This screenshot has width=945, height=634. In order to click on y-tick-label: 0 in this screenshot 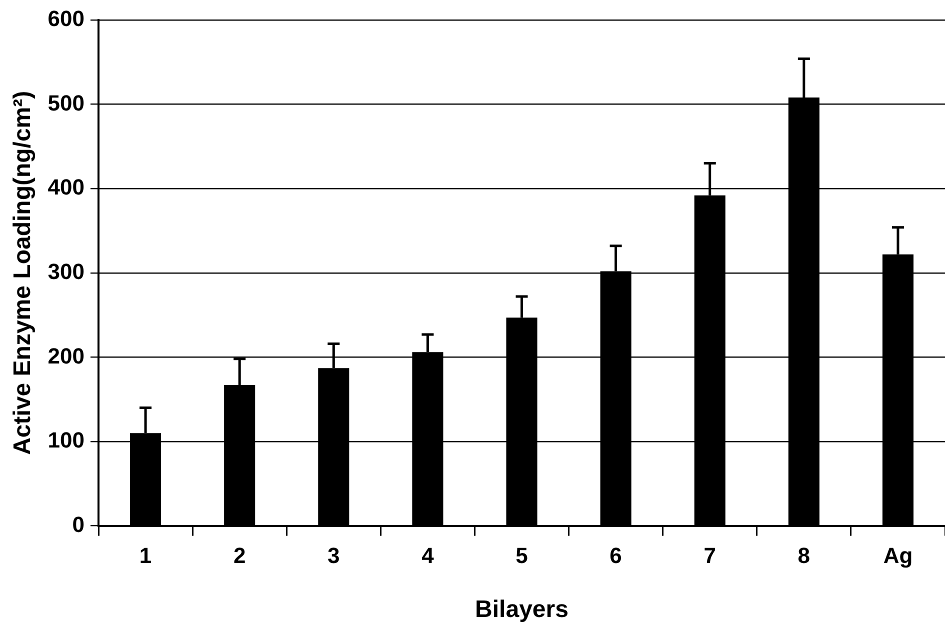, I will do `click(78, 524)`.